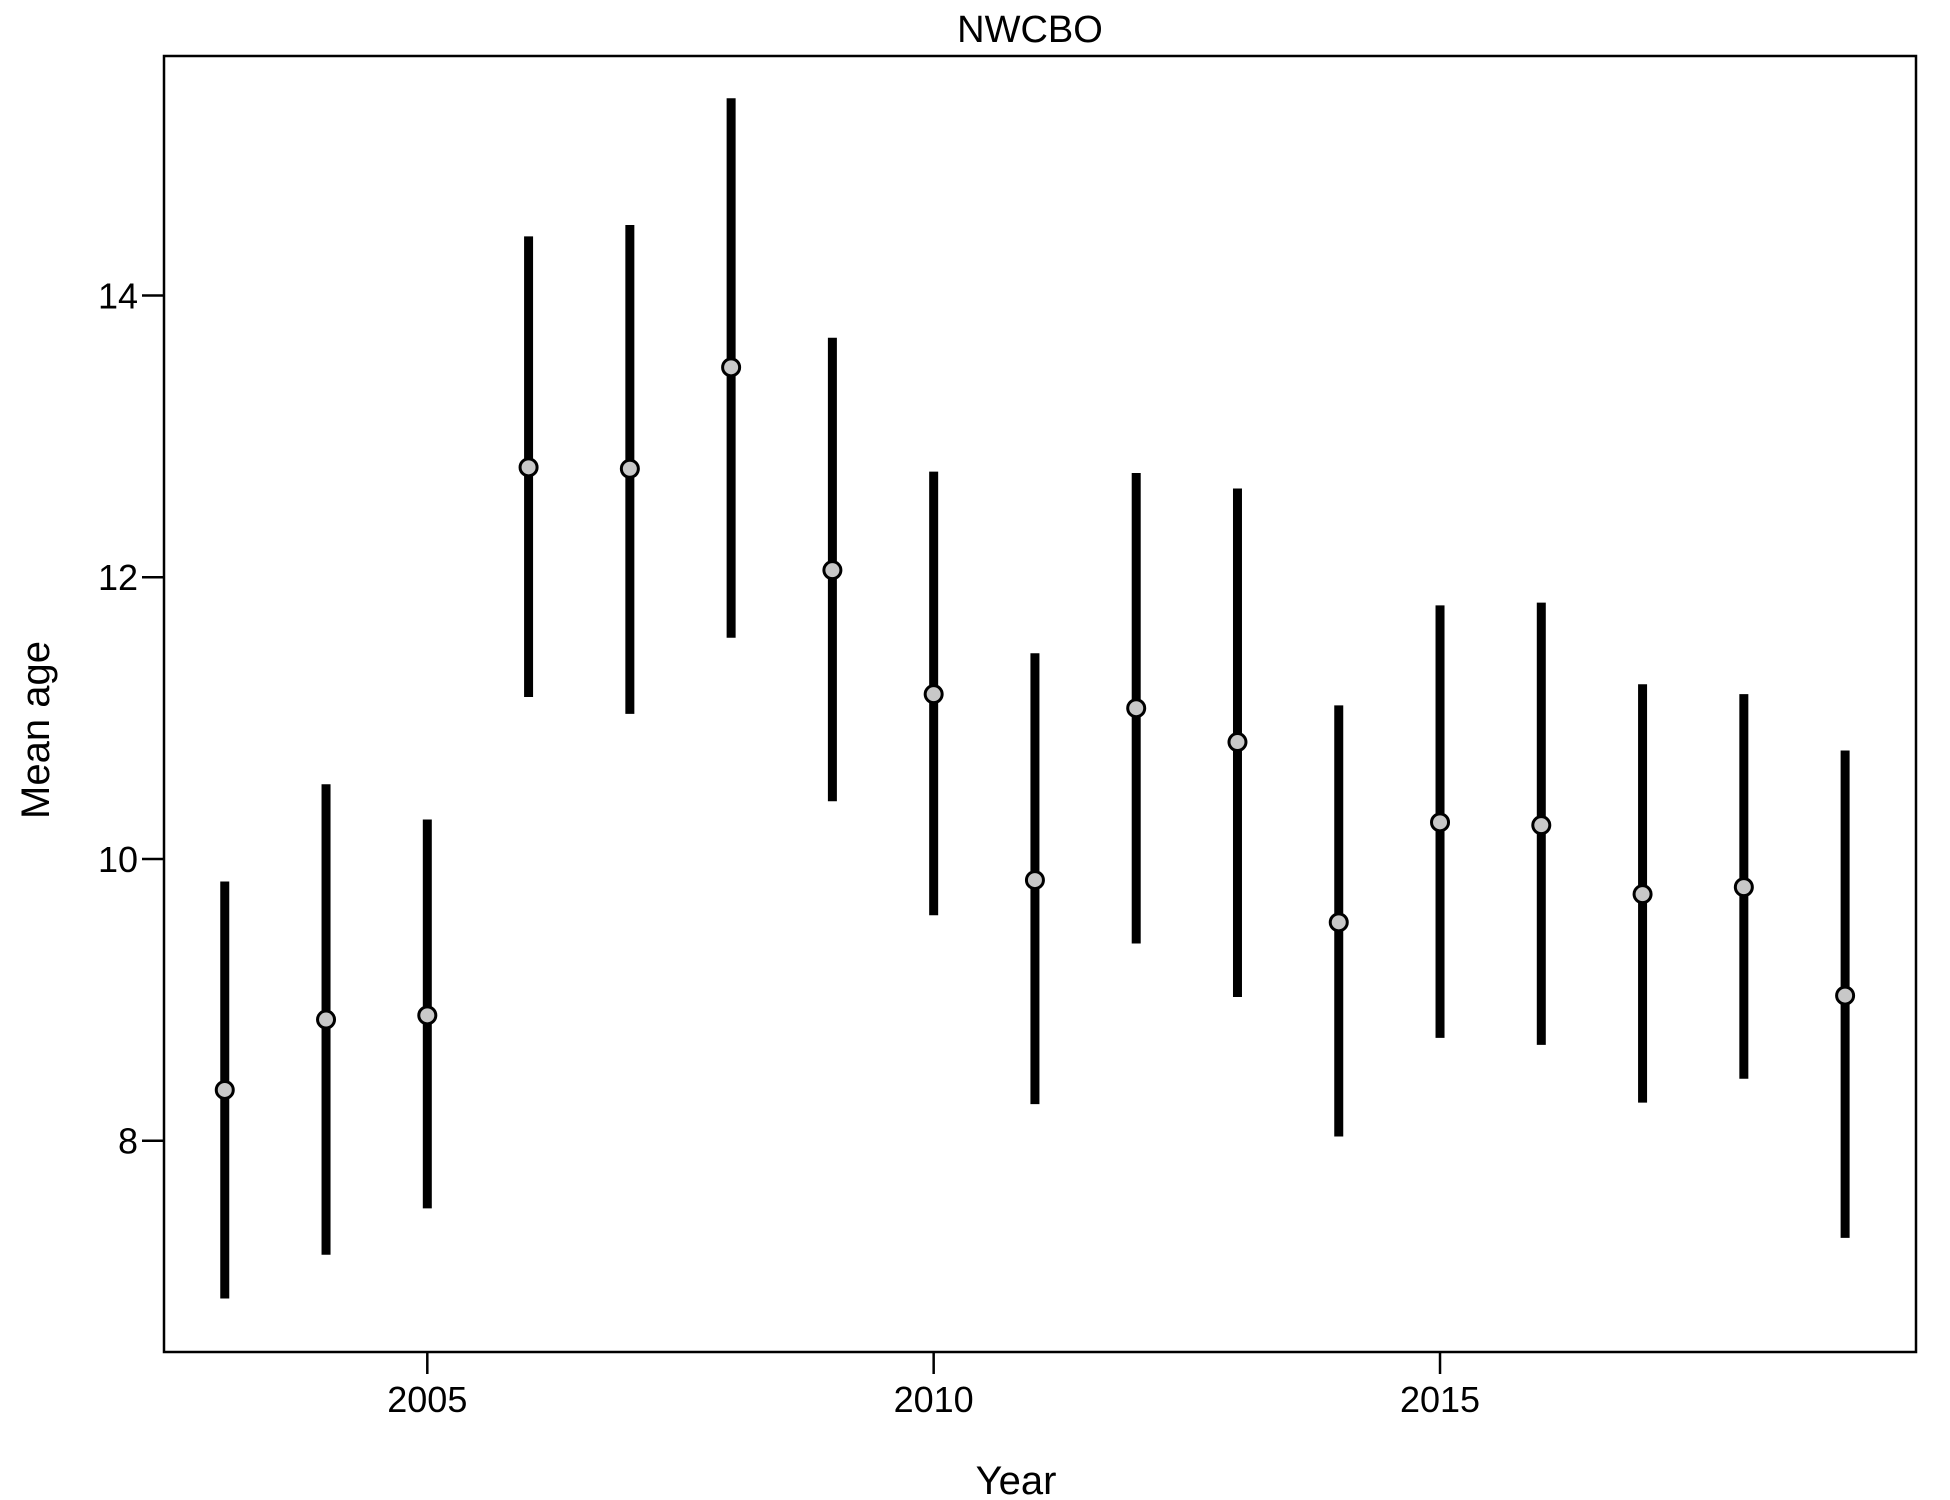 Image resolution: width=1950 pixels, height=1500 pixels. Describe the element at coordinates (934, 1399) in the screenshot. I see `x-tick-label: 2010` at that location.